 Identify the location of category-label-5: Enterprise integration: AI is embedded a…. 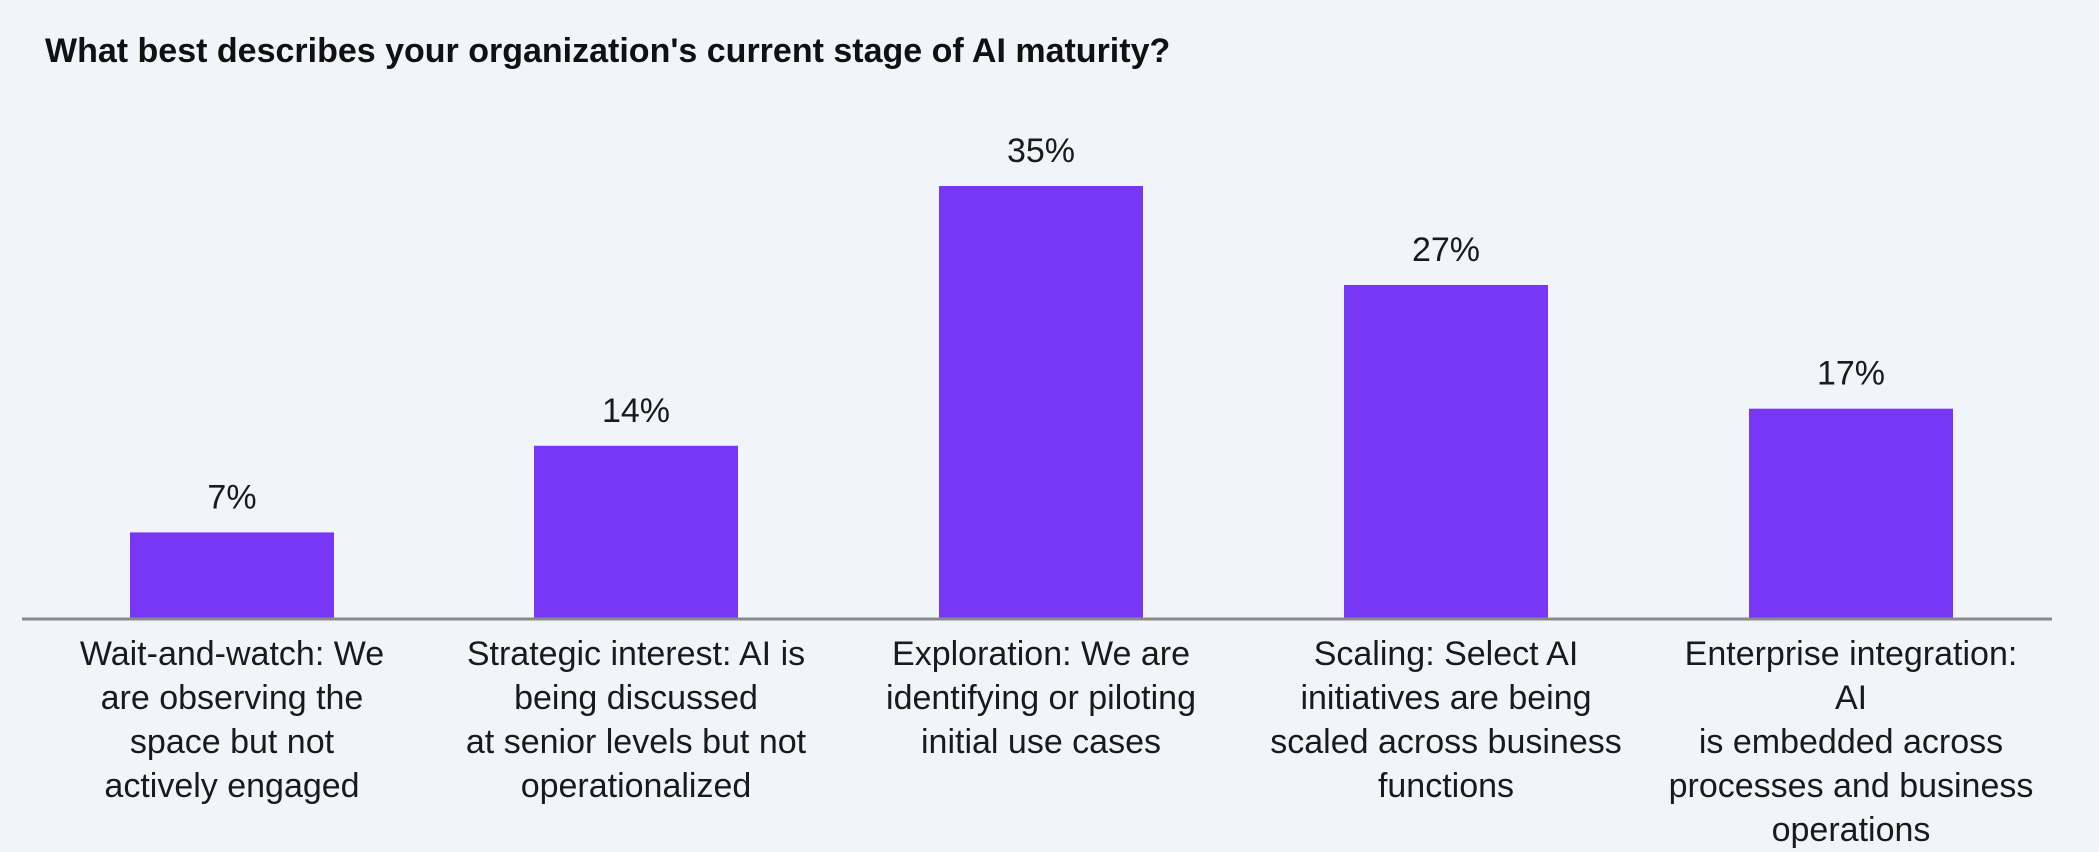
(1851, 742).